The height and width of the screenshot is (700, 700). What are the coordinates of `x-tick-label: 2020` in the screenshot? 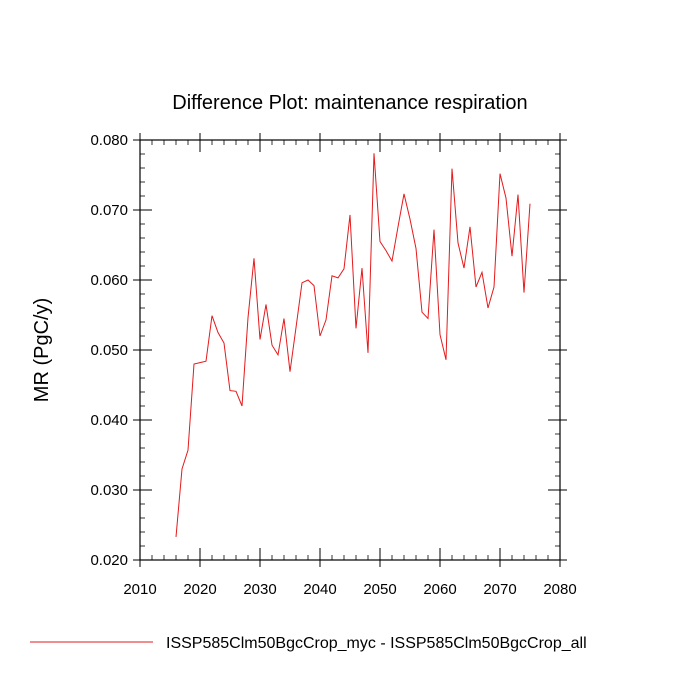 It's located at (199, 589).